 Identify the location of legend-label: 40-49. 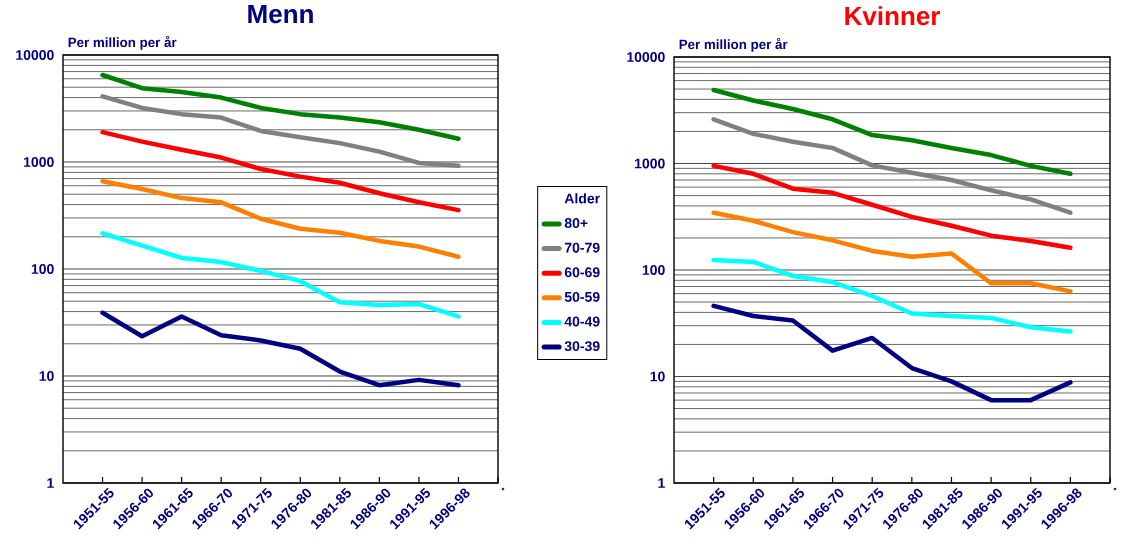
(582, 321).